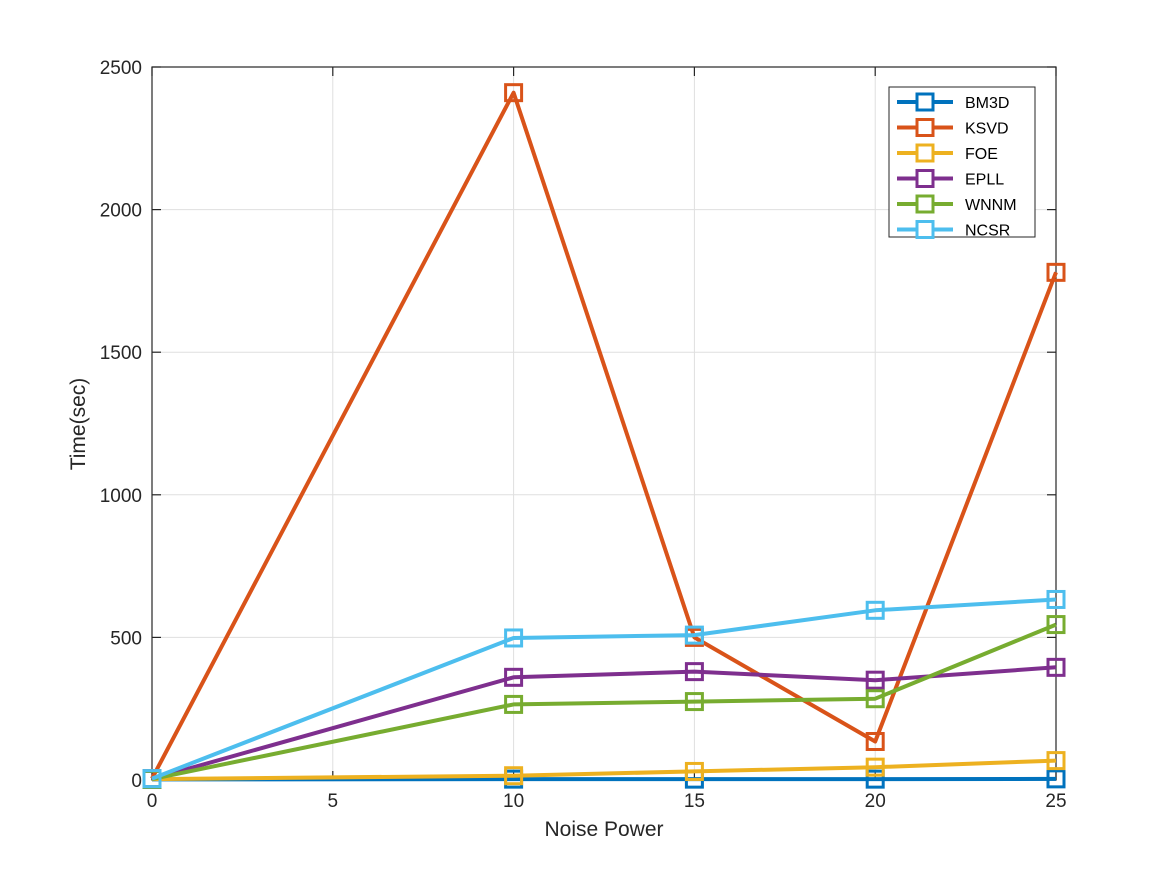 This screenshot has height=875, width=1167. Describe the element at coordinates (875, 801) in the screenshot. I see `x-tick-label: 20` at that location.